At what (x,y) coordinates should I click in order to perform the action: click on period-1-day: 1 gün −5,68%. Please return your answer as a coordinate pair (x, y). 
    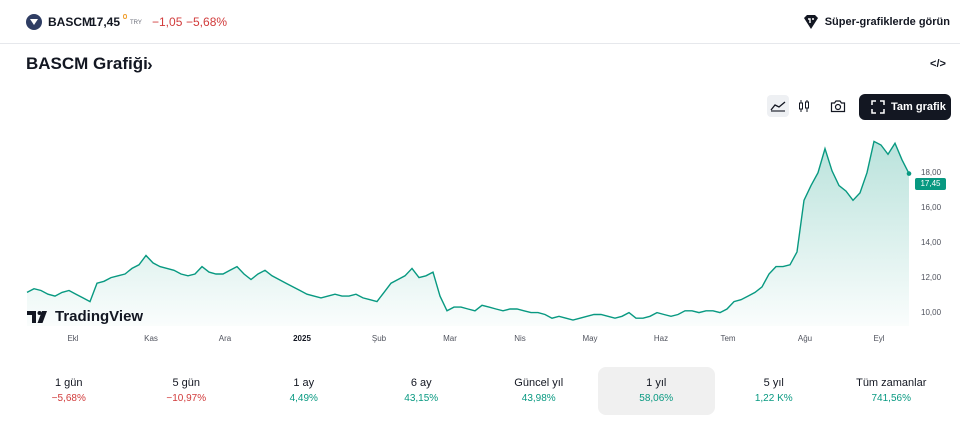
    Looking at the image, I should click on (69, 391).